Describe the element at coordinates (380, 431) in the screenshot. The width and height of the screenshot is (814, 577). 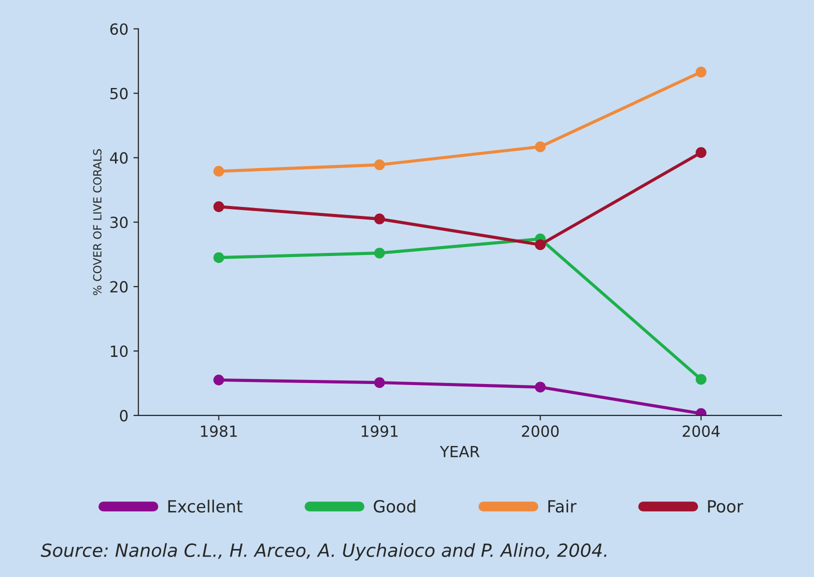
I see `x-tick-label: 1991` at that location.